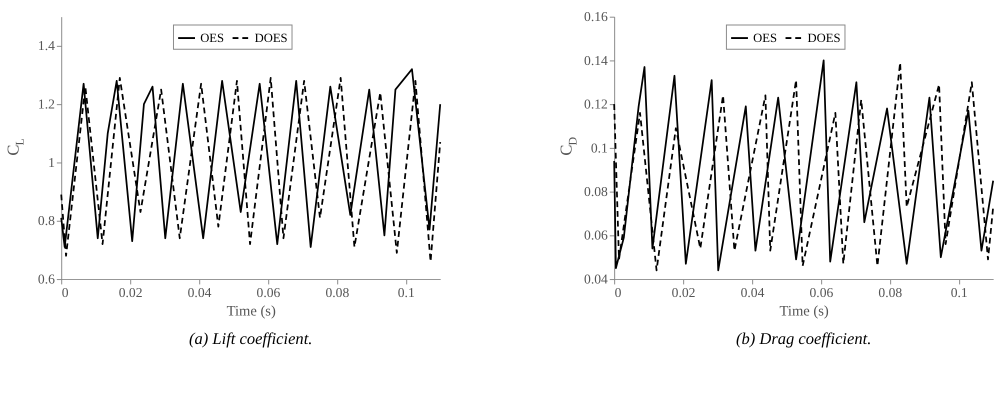 This screenshot has height=420, width=999. What do you see at coordinates (596, 104) in the screenshot?
I see `y-tick-label: 0.12` at bounding box center [596, 104].